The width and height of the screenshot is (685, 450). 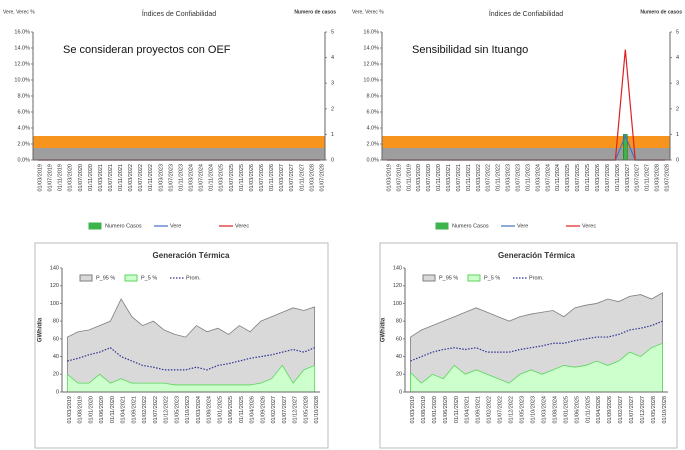 I want to click on y2-tick-label: 0, so click(x=677, y=160).